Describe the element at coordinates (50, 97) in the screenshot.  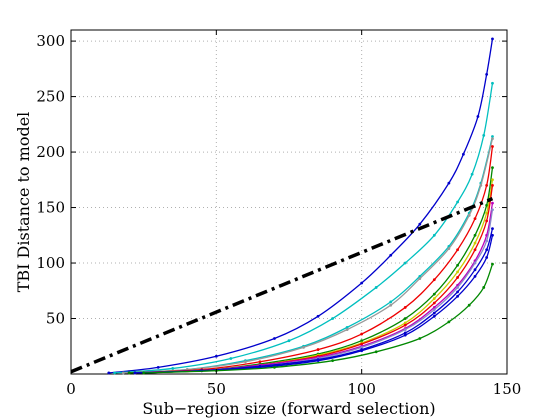
I see `y-tick-label: 250` at that location.